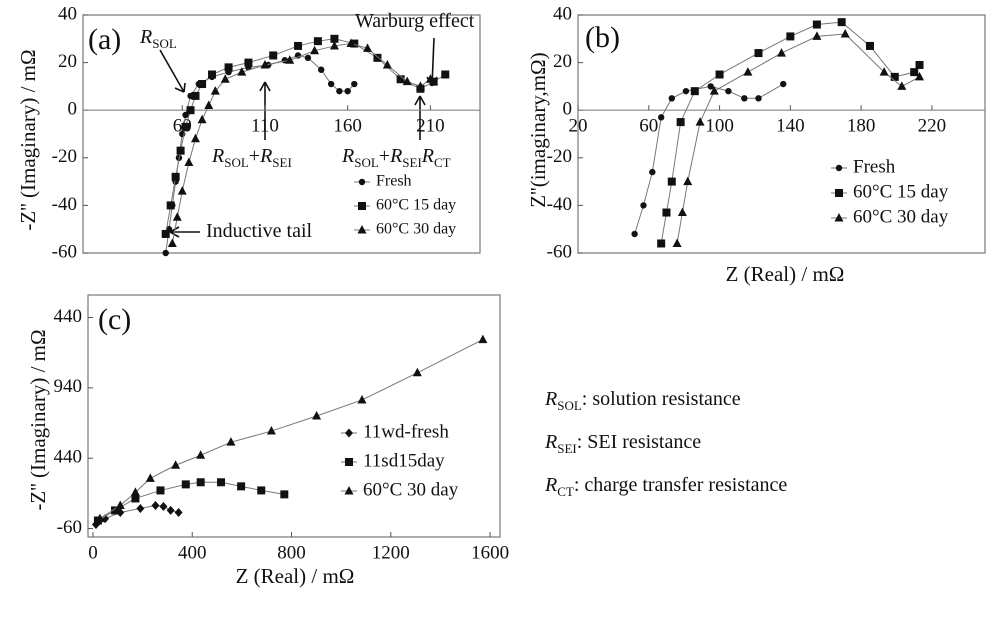 The image size is (1000, 625). I want to click on x-tick-label: 1600, so click(490, 552).